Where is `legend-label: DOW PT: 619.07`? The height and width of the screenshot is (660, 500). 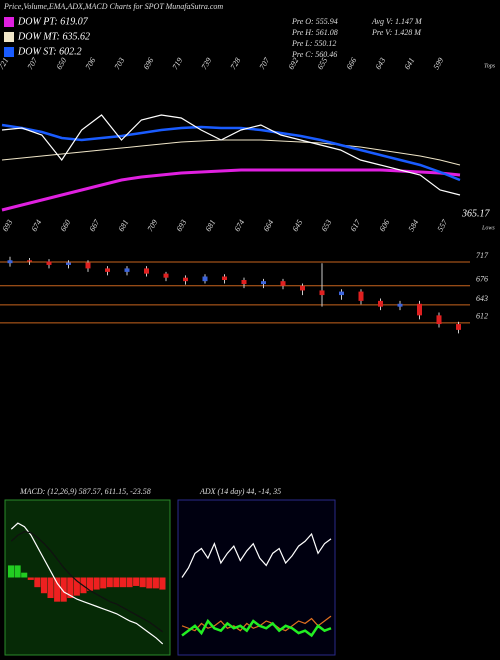 legend-label: DOW PT: 619.07 is located at coordinates (53, 21).